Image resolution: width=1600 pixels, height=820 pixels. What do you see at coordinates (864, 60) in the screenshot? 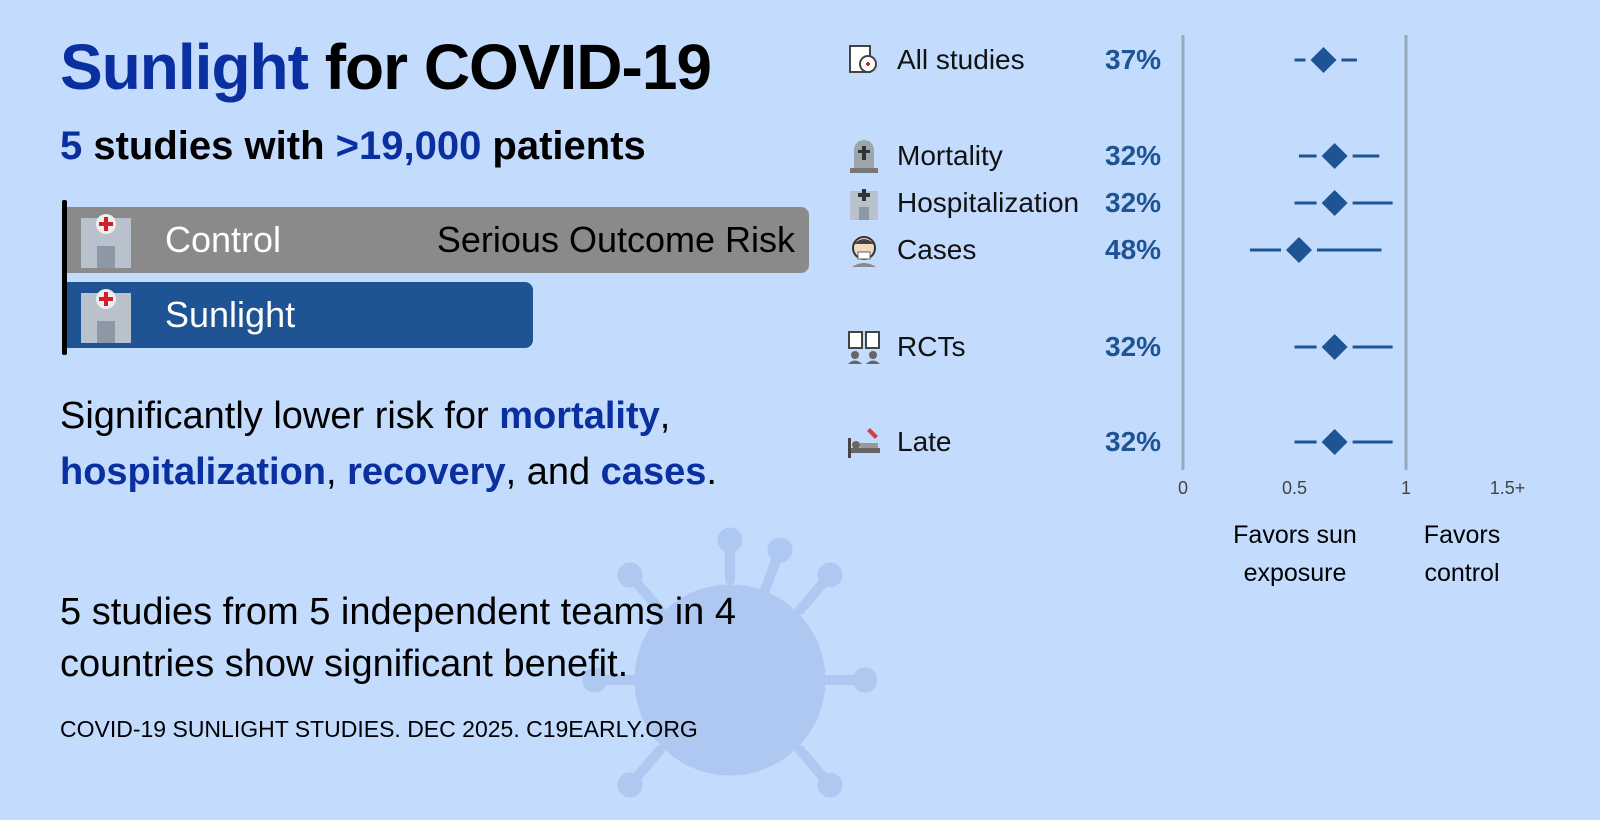
I see `study-documents-icon` at bounding box center [864, 60].